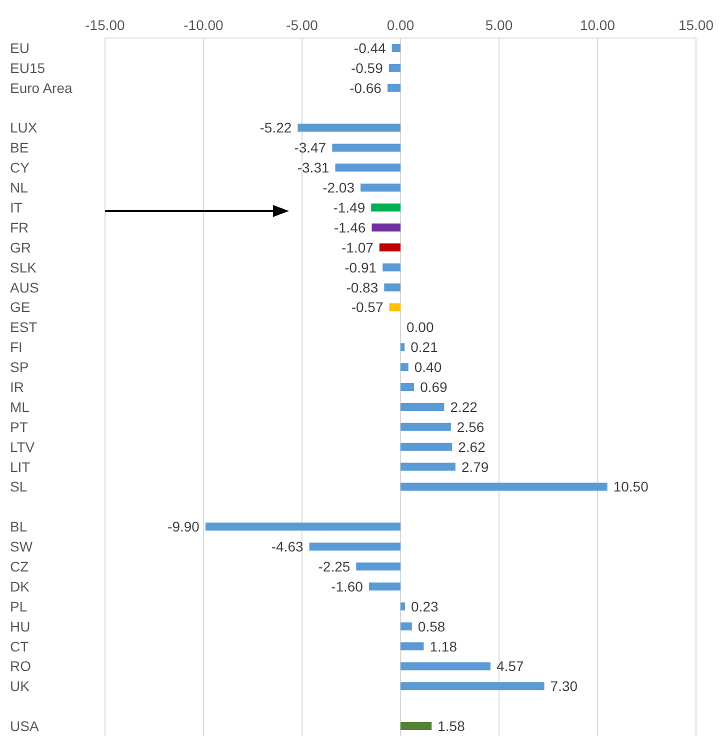  I want to click on data-label: -3.47, so click(310, 148).